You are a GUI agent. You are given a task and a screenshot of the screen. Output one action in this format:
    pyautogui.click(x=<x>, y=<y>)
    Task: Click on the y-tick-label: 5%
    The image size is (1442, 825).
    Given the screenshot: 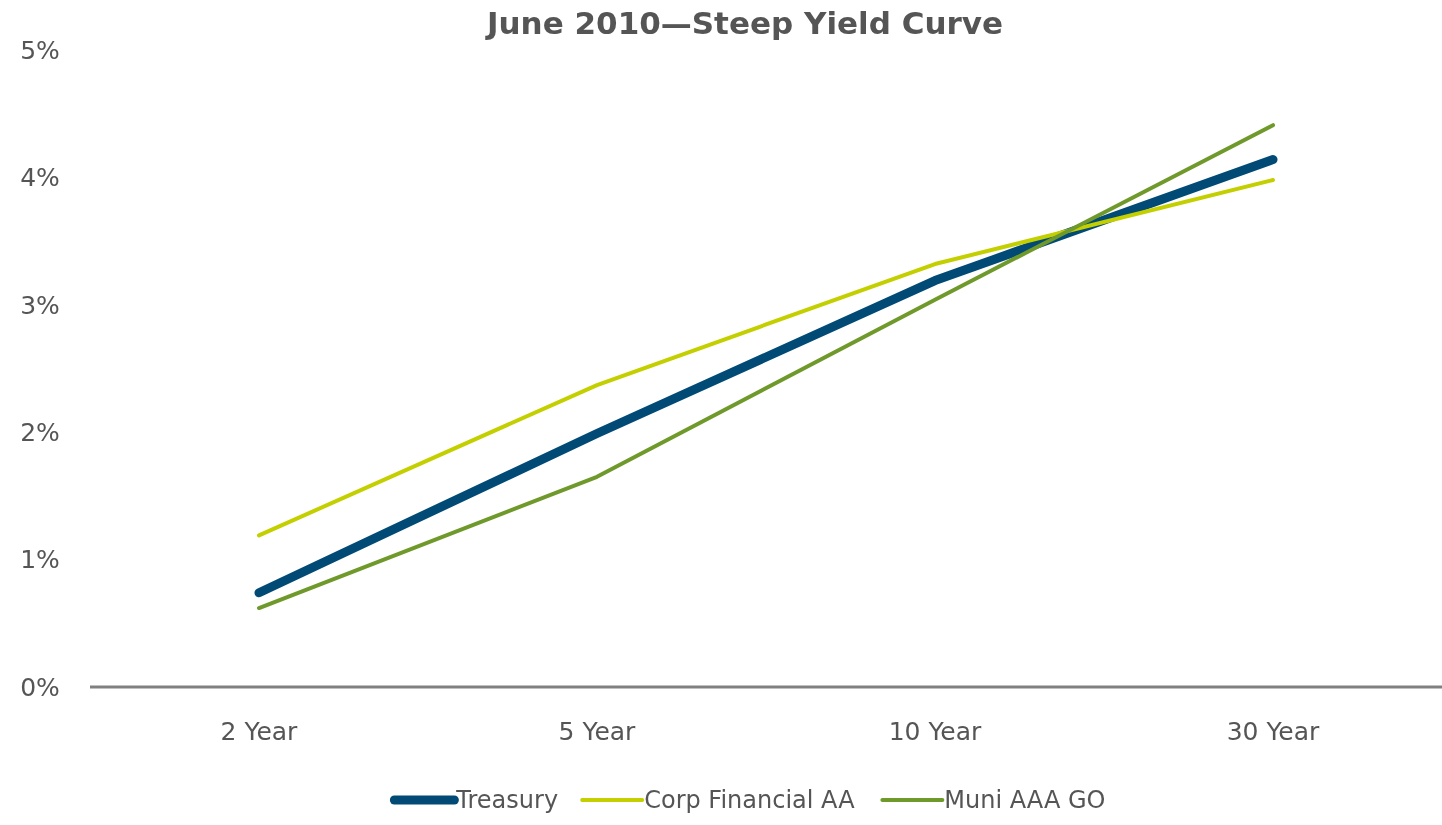 What is the action you would take?
    pyautogui.click(x=40, y=50)
    